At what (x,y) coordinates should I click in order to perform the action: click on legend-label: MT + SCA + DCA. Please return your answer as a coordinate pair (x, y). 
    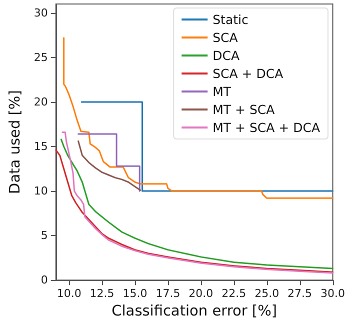
    Looking at the image, I should click on (266, 127).